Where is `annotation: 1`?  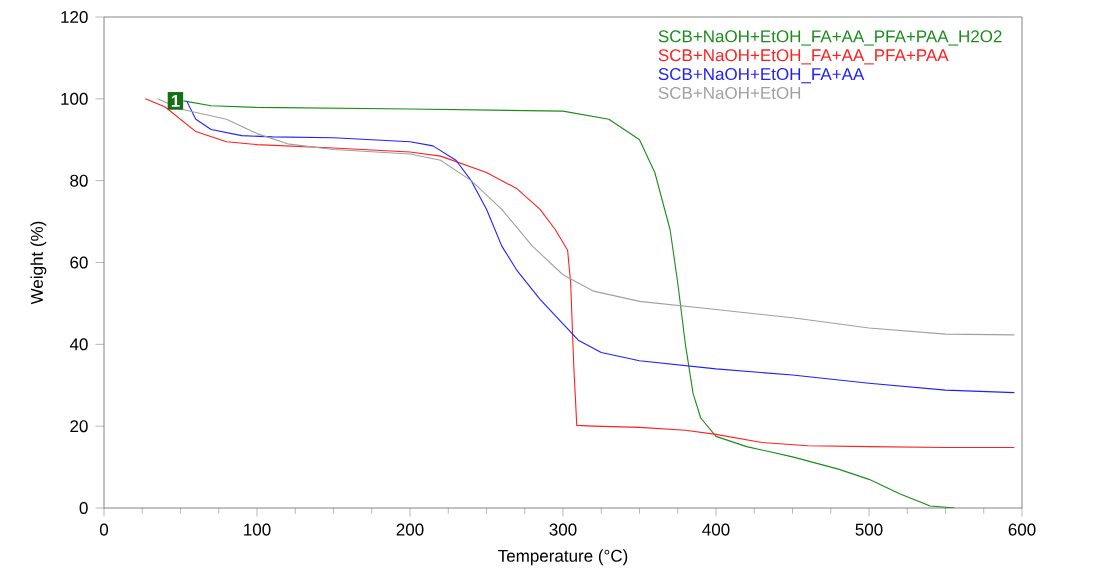 annotation: 1 is located at coordinates (175, 101).